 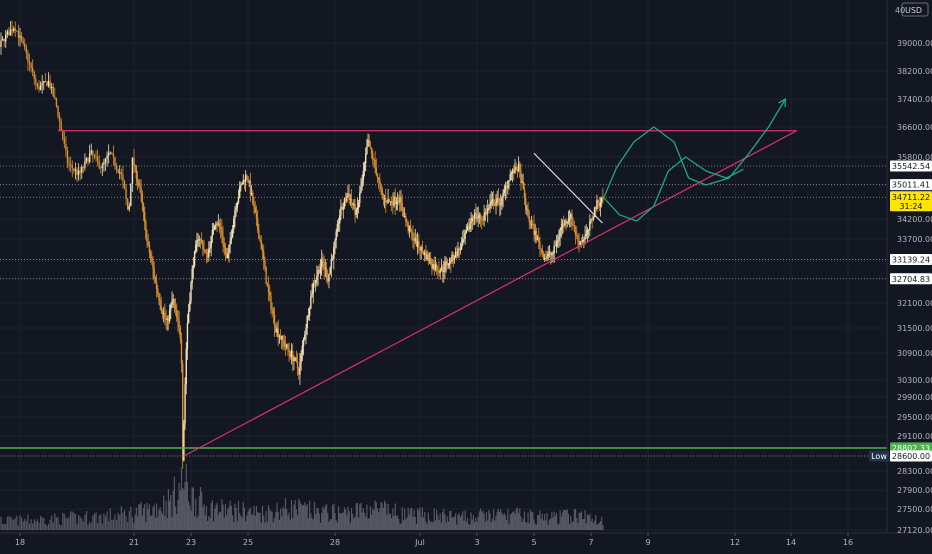 What do you see at coordinates (914, 380) in the screenshot?
I see `price-tick-label: 30300.00` at bounding box center [914, 380].